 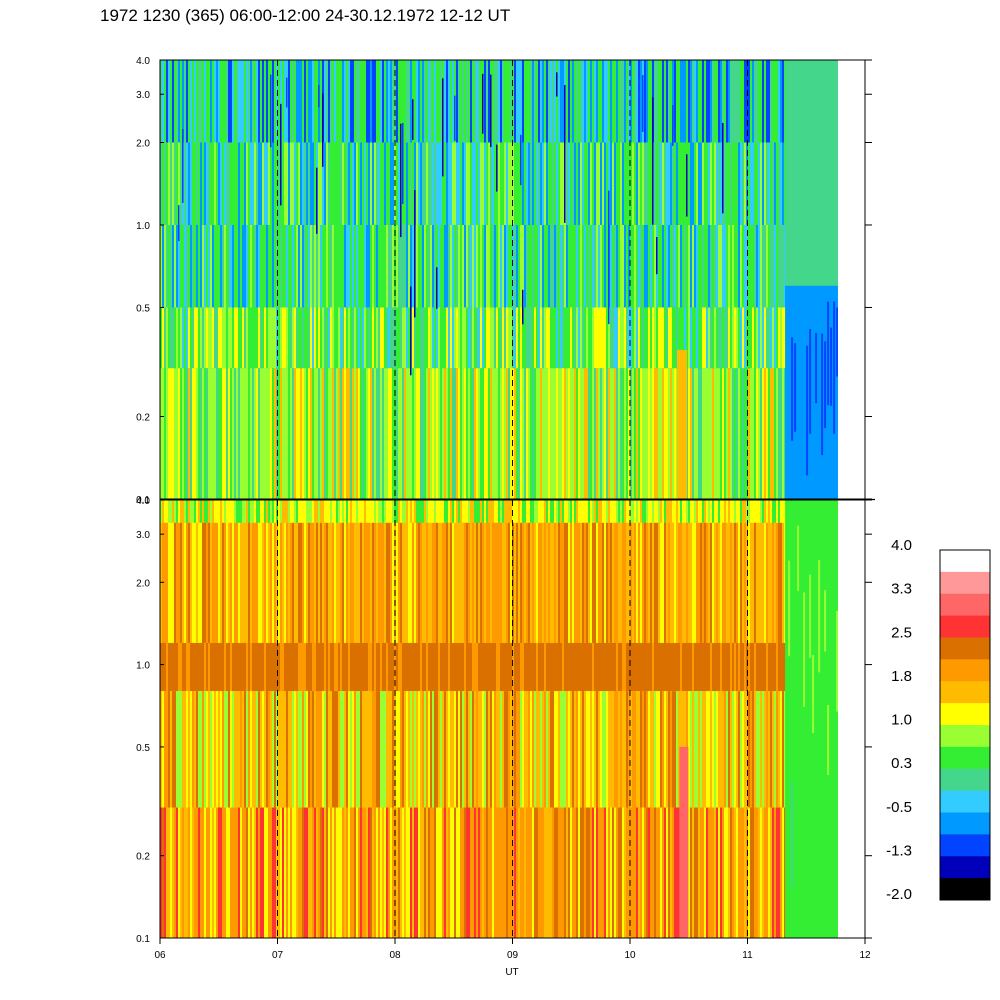 What do you see at coordinates (395, 955) in the screenshot?
I see `x-tick-label: 08` at bounding box center [395, 955].